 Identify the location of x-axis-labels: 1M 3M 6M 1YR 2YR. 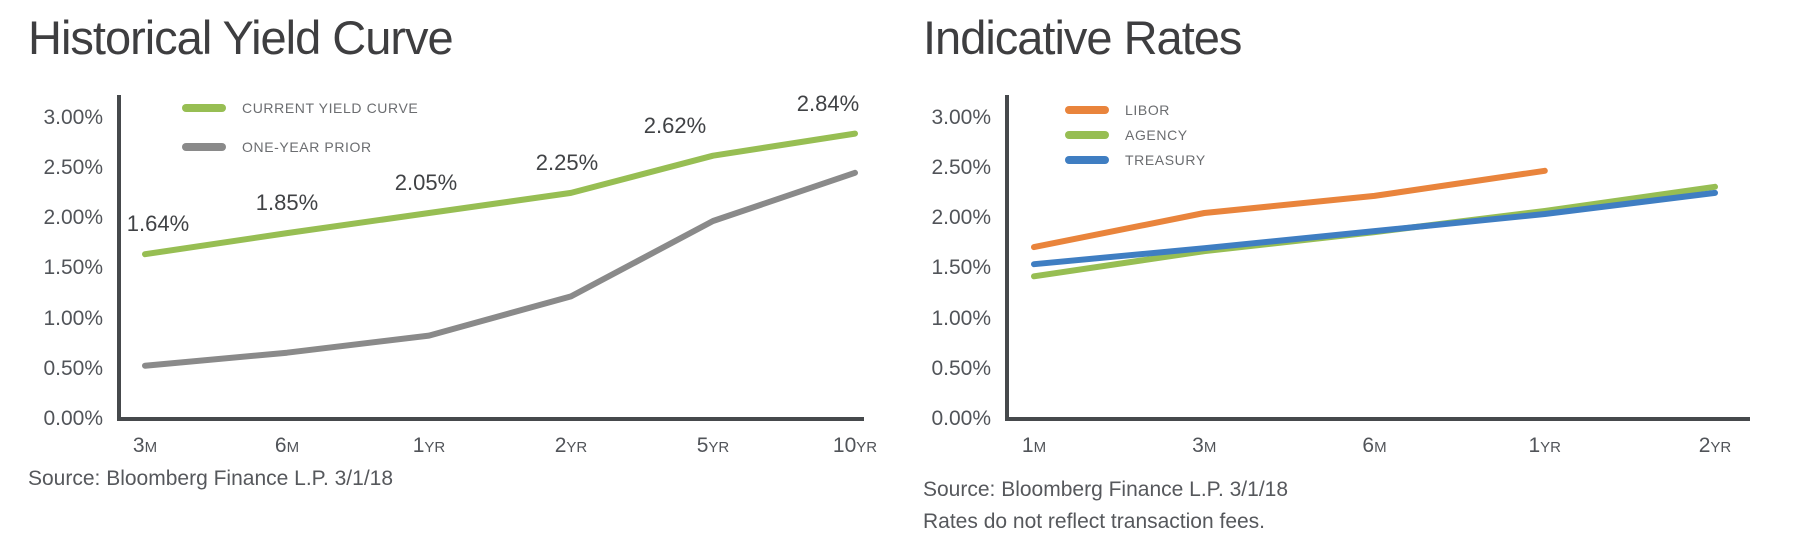
(1377, 448).